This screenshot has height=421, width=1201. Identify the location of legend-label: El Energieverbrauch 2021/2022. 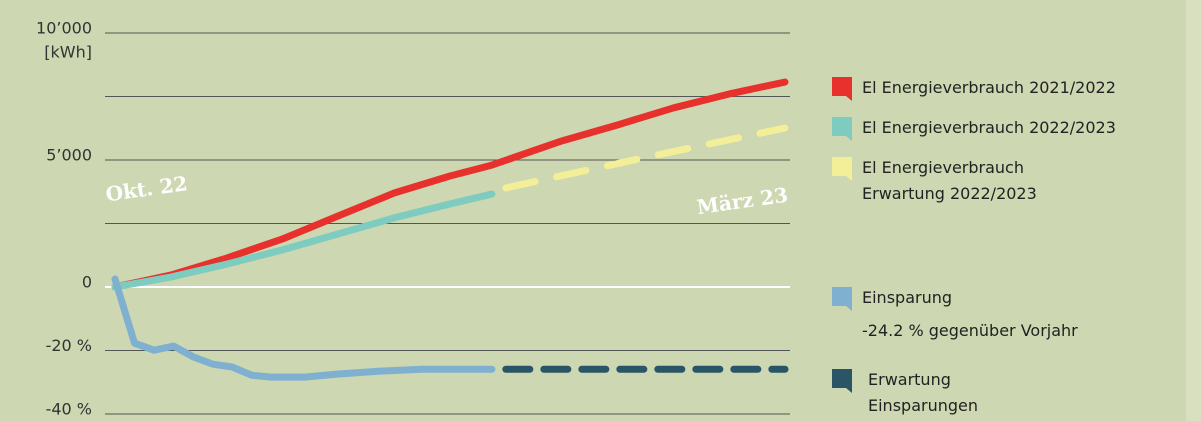
(989, 87).